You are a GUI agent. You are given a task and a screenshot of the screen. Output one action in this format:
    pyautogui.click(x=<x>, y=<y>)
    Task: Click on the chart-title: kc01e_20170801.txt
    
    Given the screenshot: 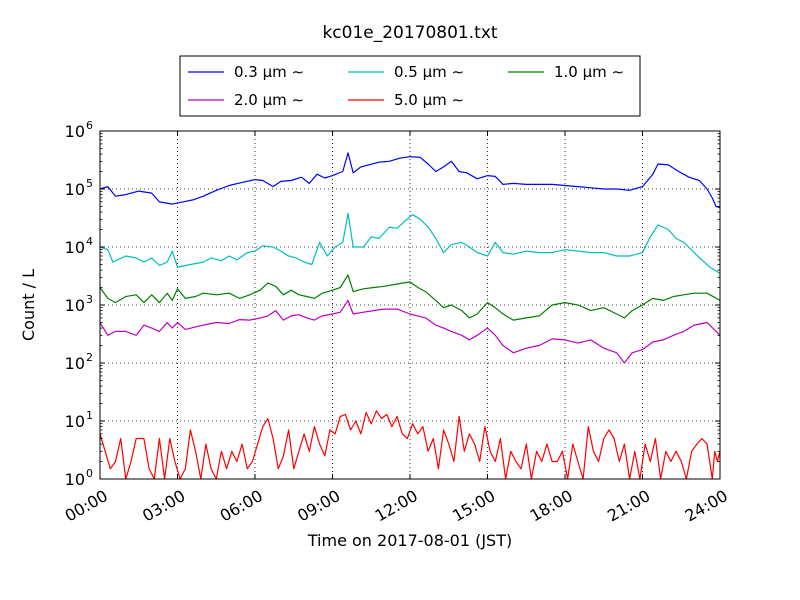 What is the action you would take?
    pyautogui.click(x=409, y=33)
    